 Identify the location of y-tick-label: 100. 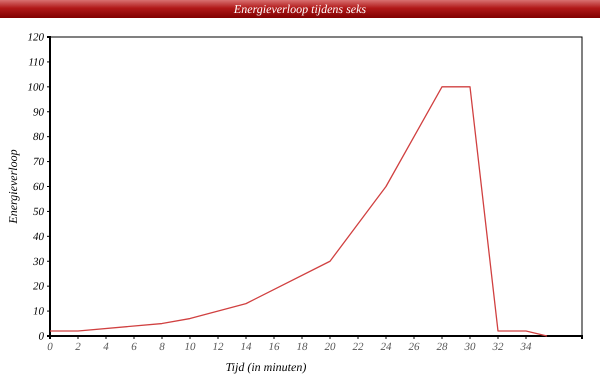
(36, 87).